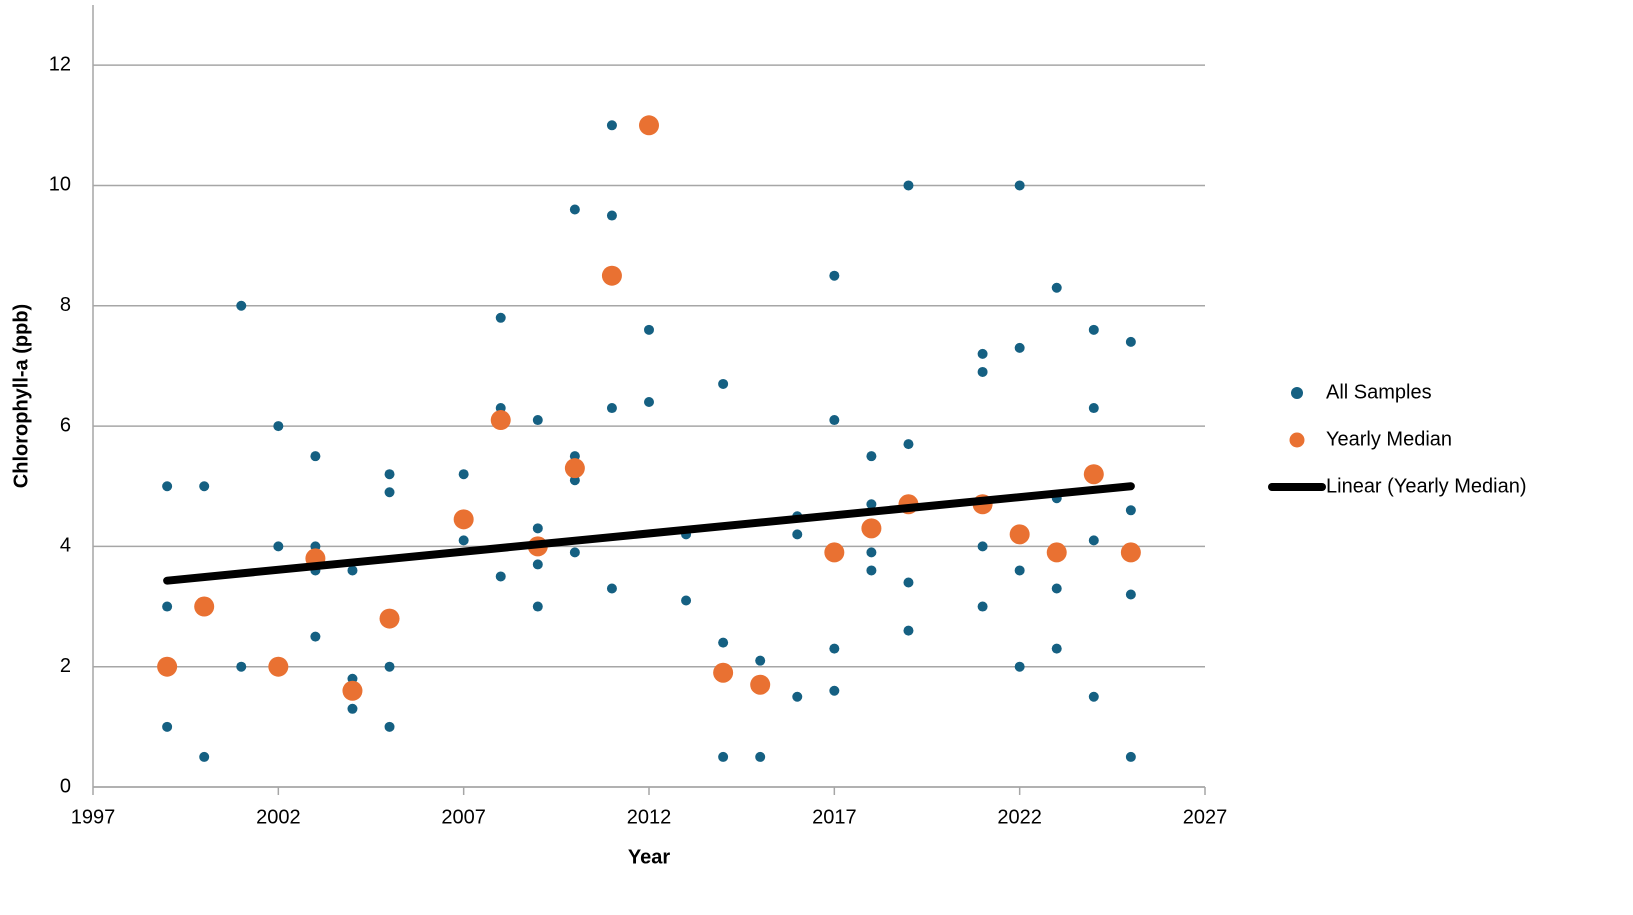  Describe the element at coordinates (65, 305) in the screenshot. I see `y-tick-label: 8` at that location.